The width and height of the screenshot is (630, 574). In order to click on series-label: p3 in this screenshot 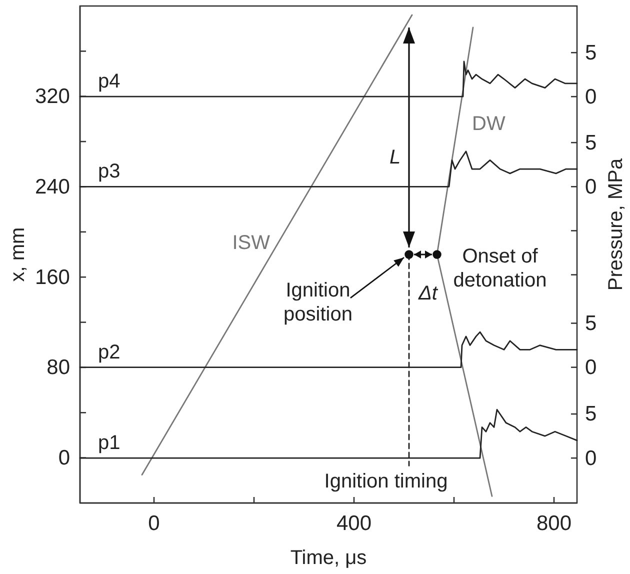, I will do `click(109, 171)`.